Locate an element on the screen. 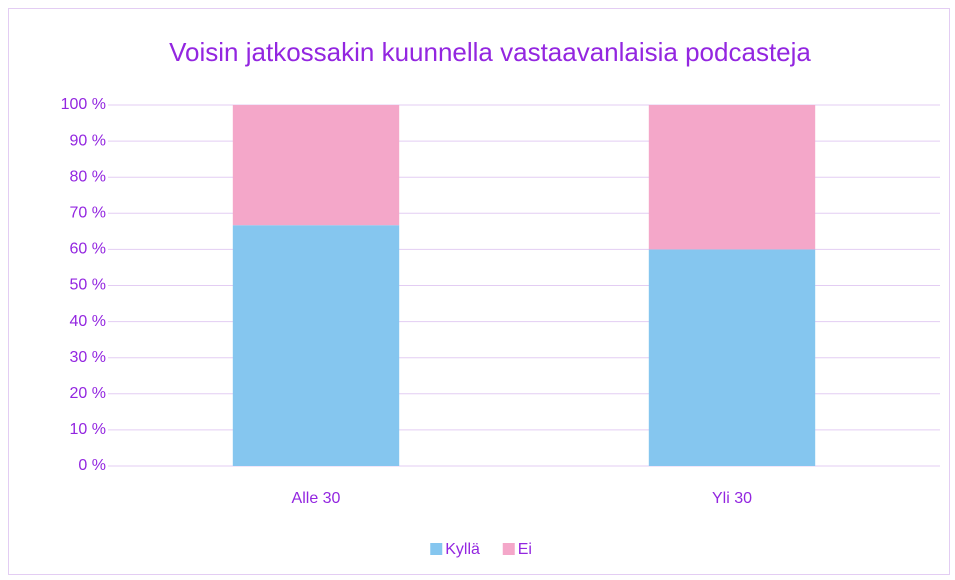  x-tick-label: Yli 30 is located at coordinates (732, 498).